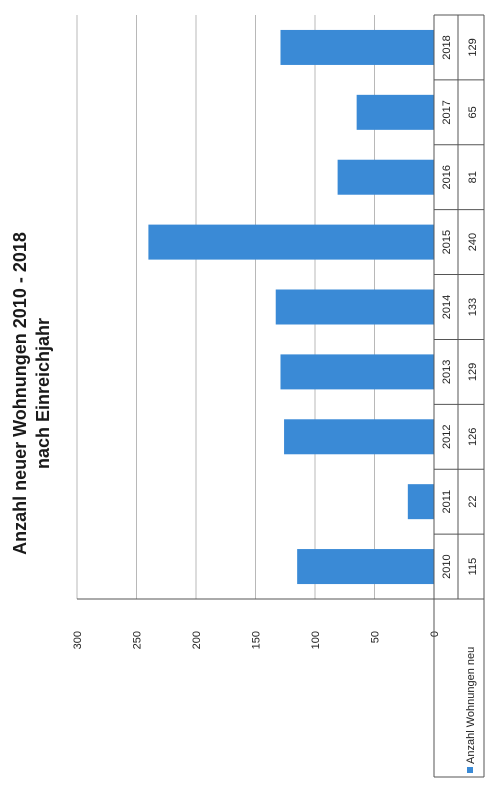  Describe the element at coordinates (470, 770) in the screenshot. I see `legend-swatch` at that location.